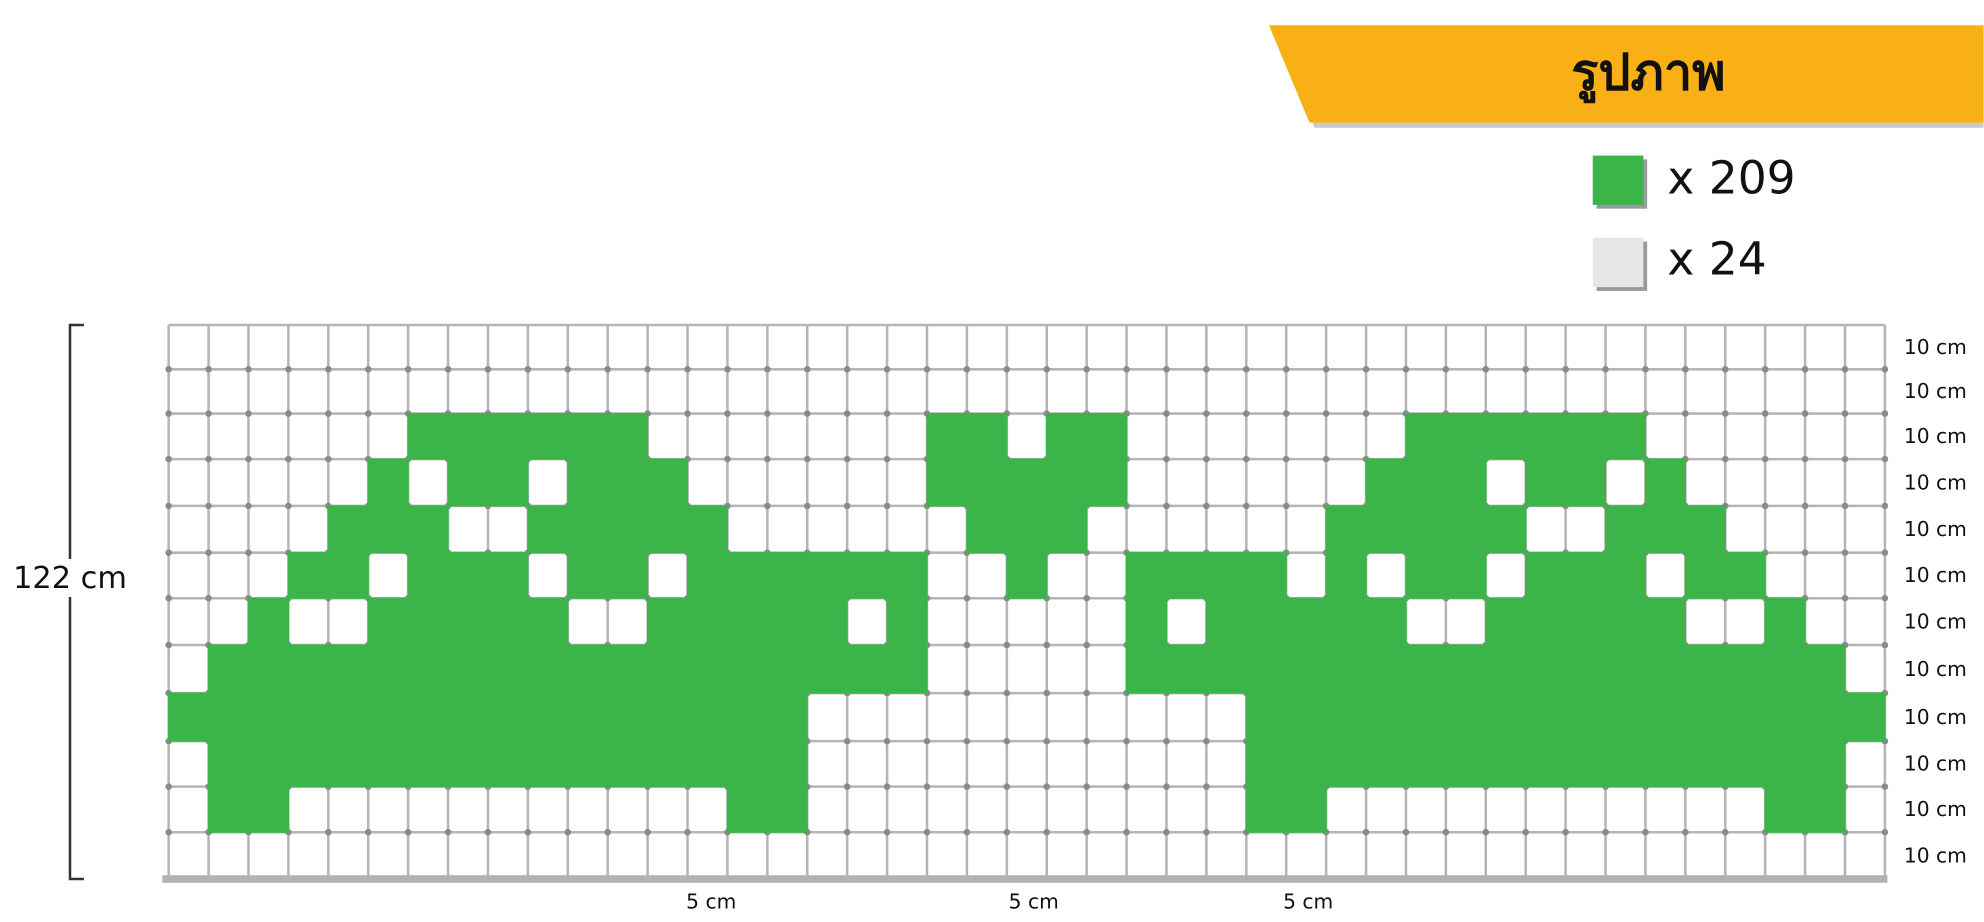  Describe the element at coordinates (1731, 177) in the screenshot. I see `legend-label: x 209` at that location.